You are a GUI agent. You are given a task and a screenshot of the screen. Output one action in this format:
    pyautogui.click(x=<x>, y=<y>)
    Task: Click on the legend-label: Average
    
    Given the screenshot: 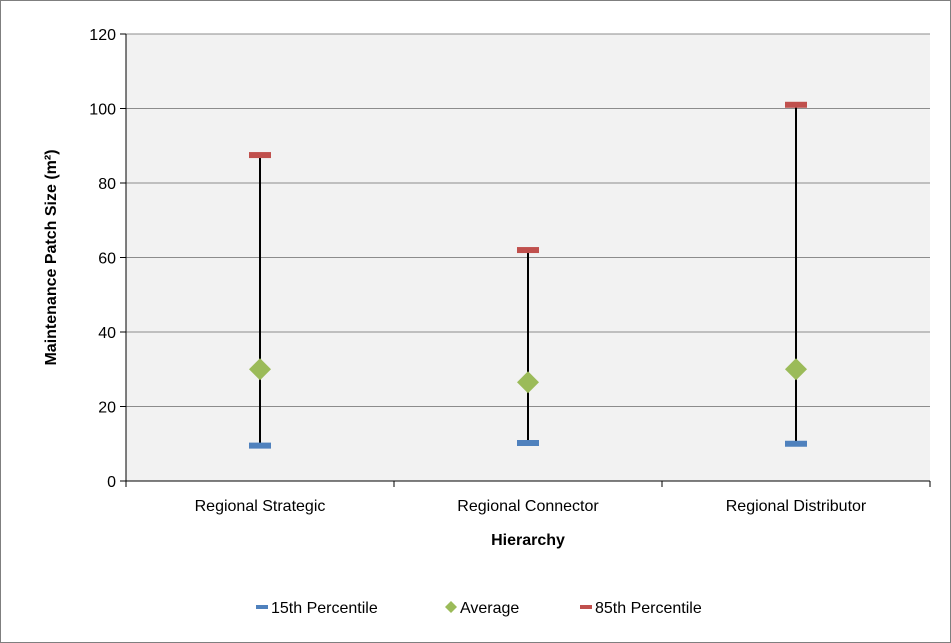 What is the action you would take?
    pyautogui.click(x=489, y=608)
    